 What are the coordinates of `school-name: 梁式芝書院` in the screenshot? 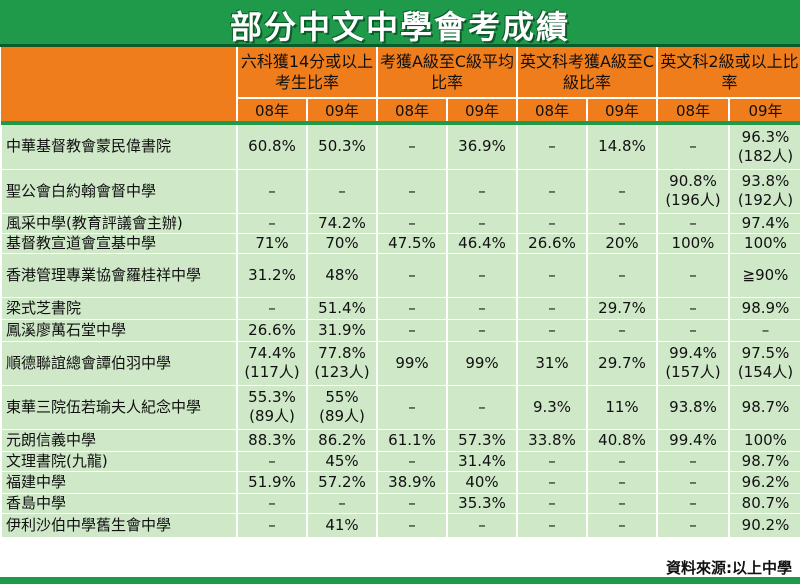 It's located at (118, 308).